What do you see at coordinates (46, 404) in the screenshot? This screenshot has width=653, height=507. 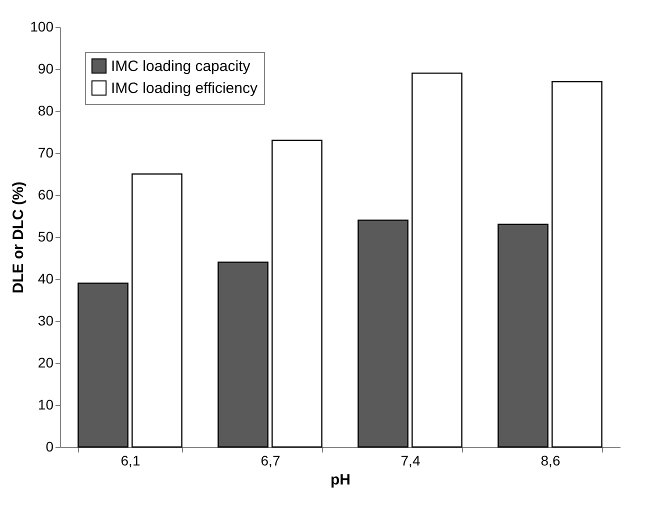 I see `y-tick-label: 10` at bounding box center [46, 404].